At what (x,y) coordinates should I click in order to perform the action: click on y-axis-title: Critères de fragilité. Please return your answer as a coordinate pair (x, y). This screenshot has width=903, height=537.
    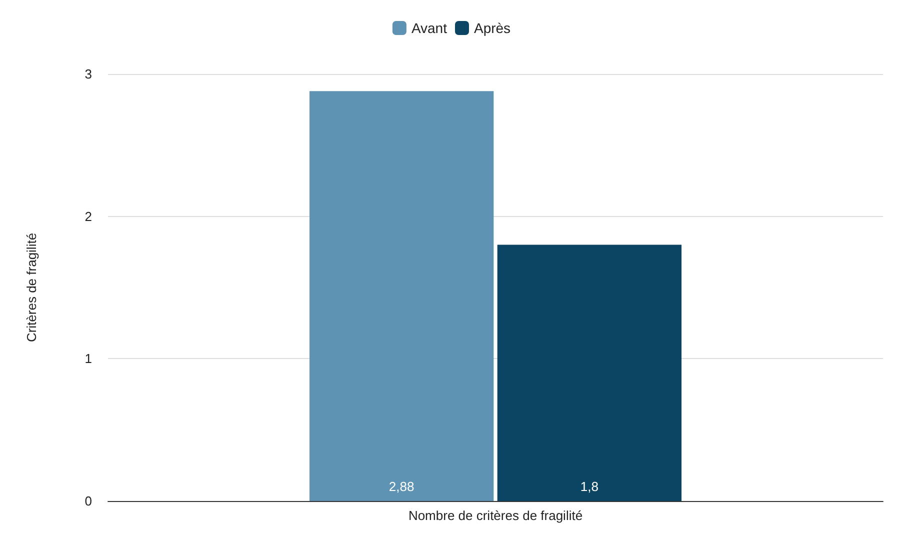
    Looking at the image, I should click on (31, 287).